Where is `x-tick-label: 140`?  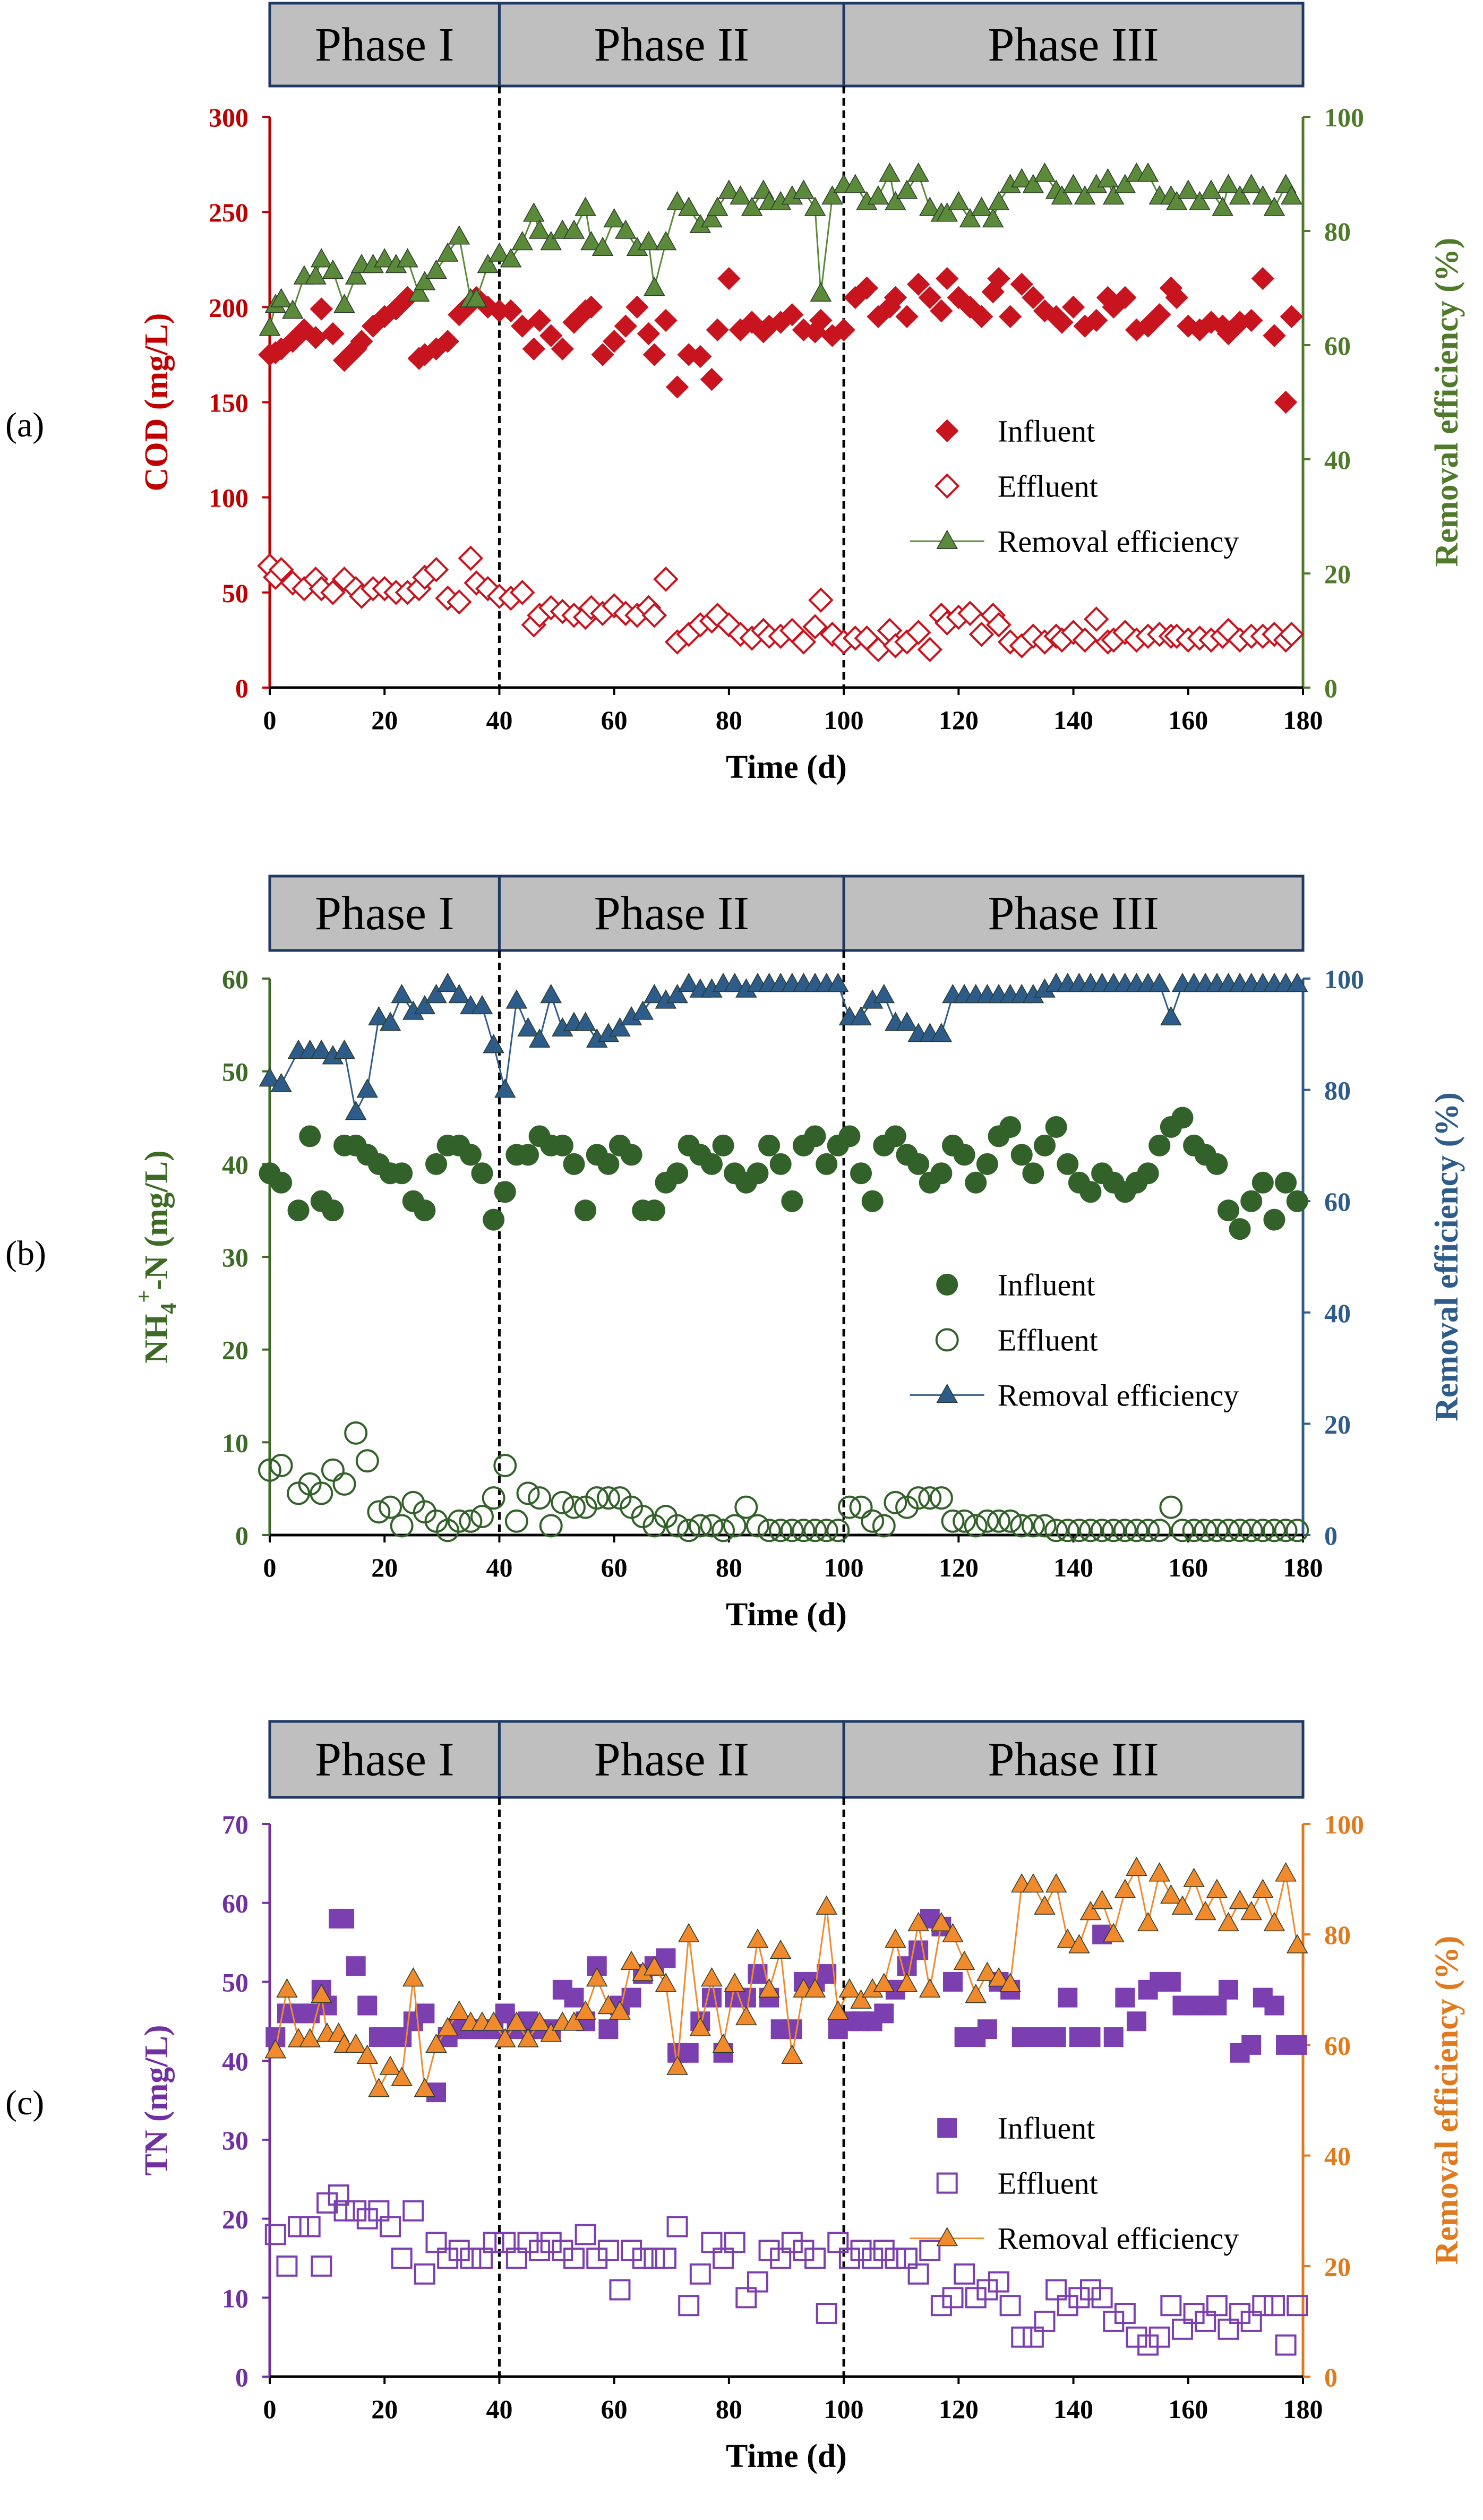 x-tick-label: 140 is located at coordinates (1073, 1568).